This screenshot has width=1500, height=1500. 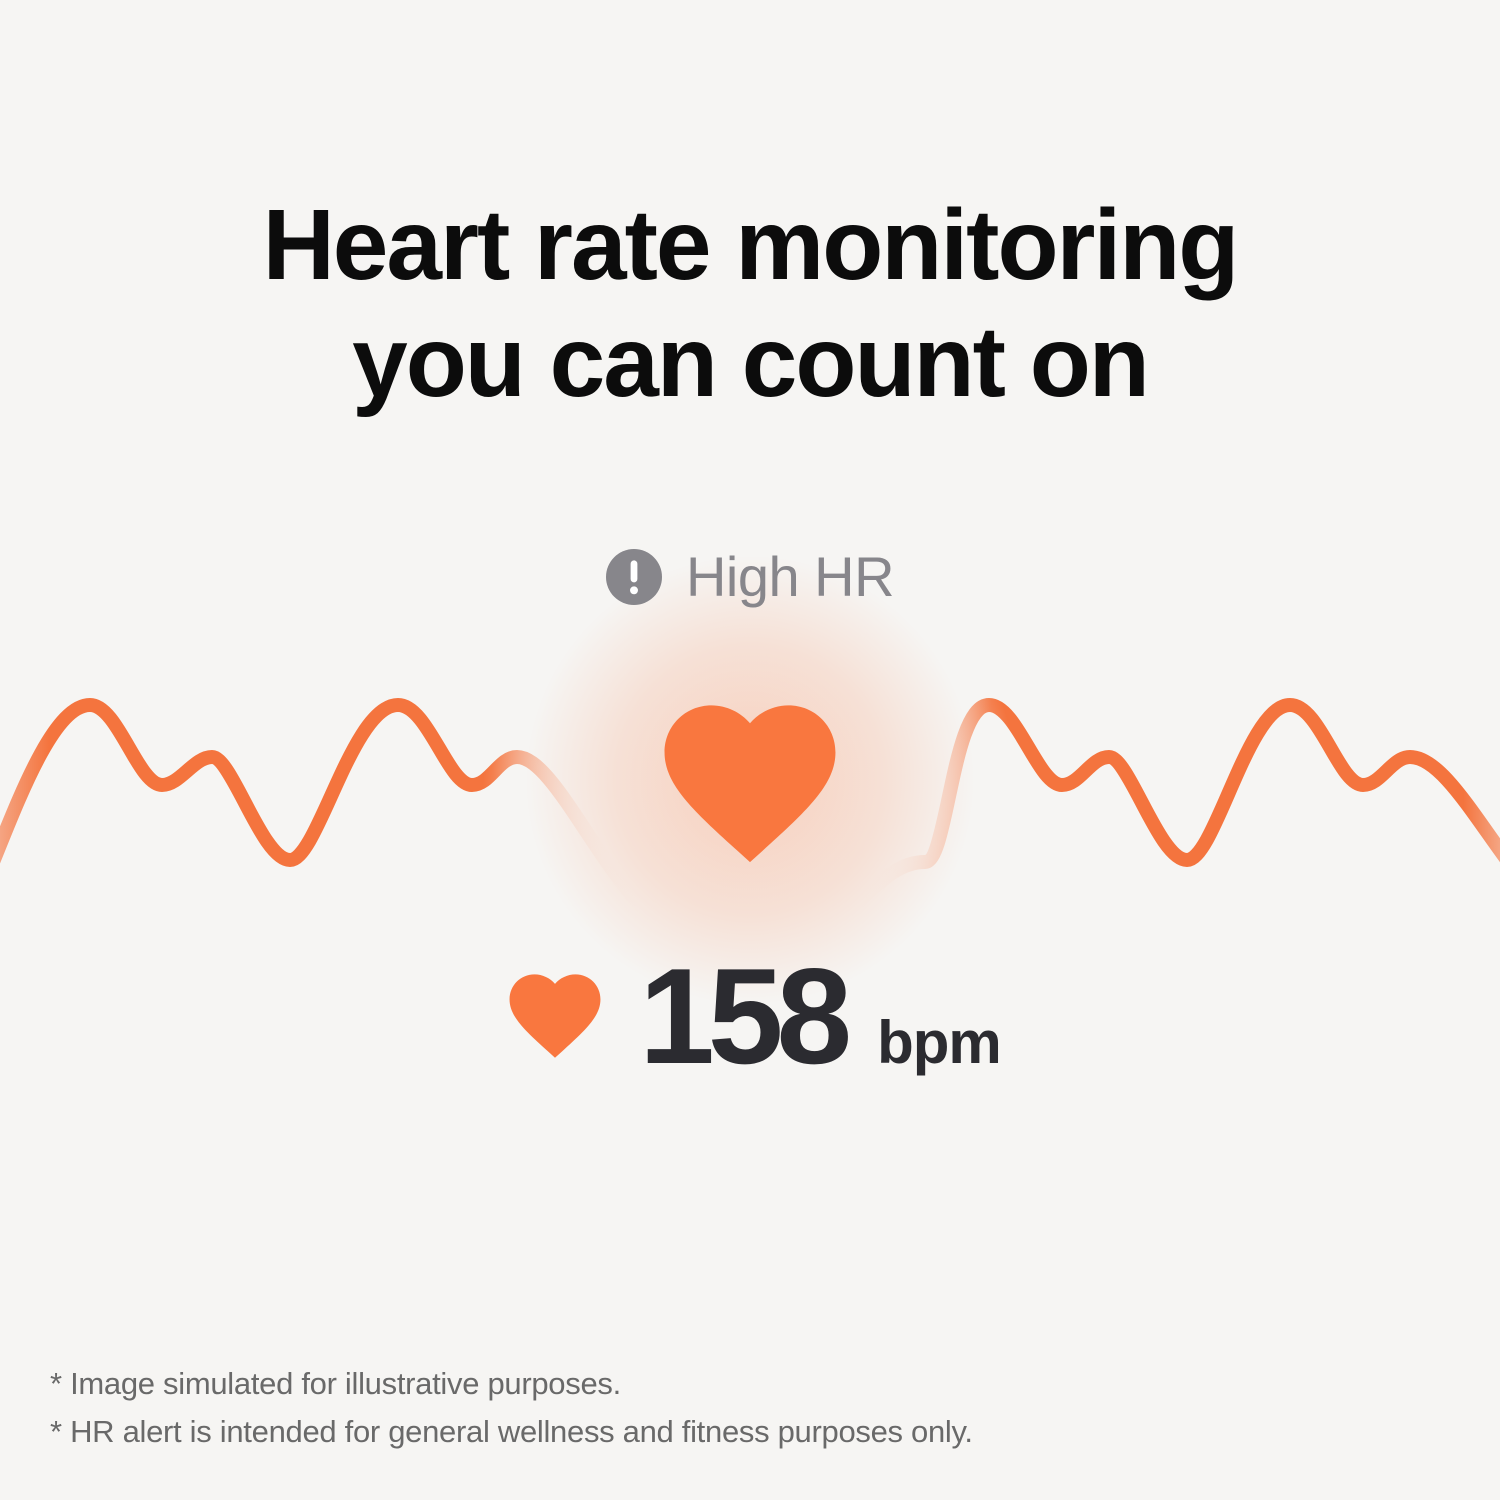 What do you see at coordinates (939, 1042) in the screenshot?
I see `heart-rate-unit: bpm` at bounding box center [939, 1042].